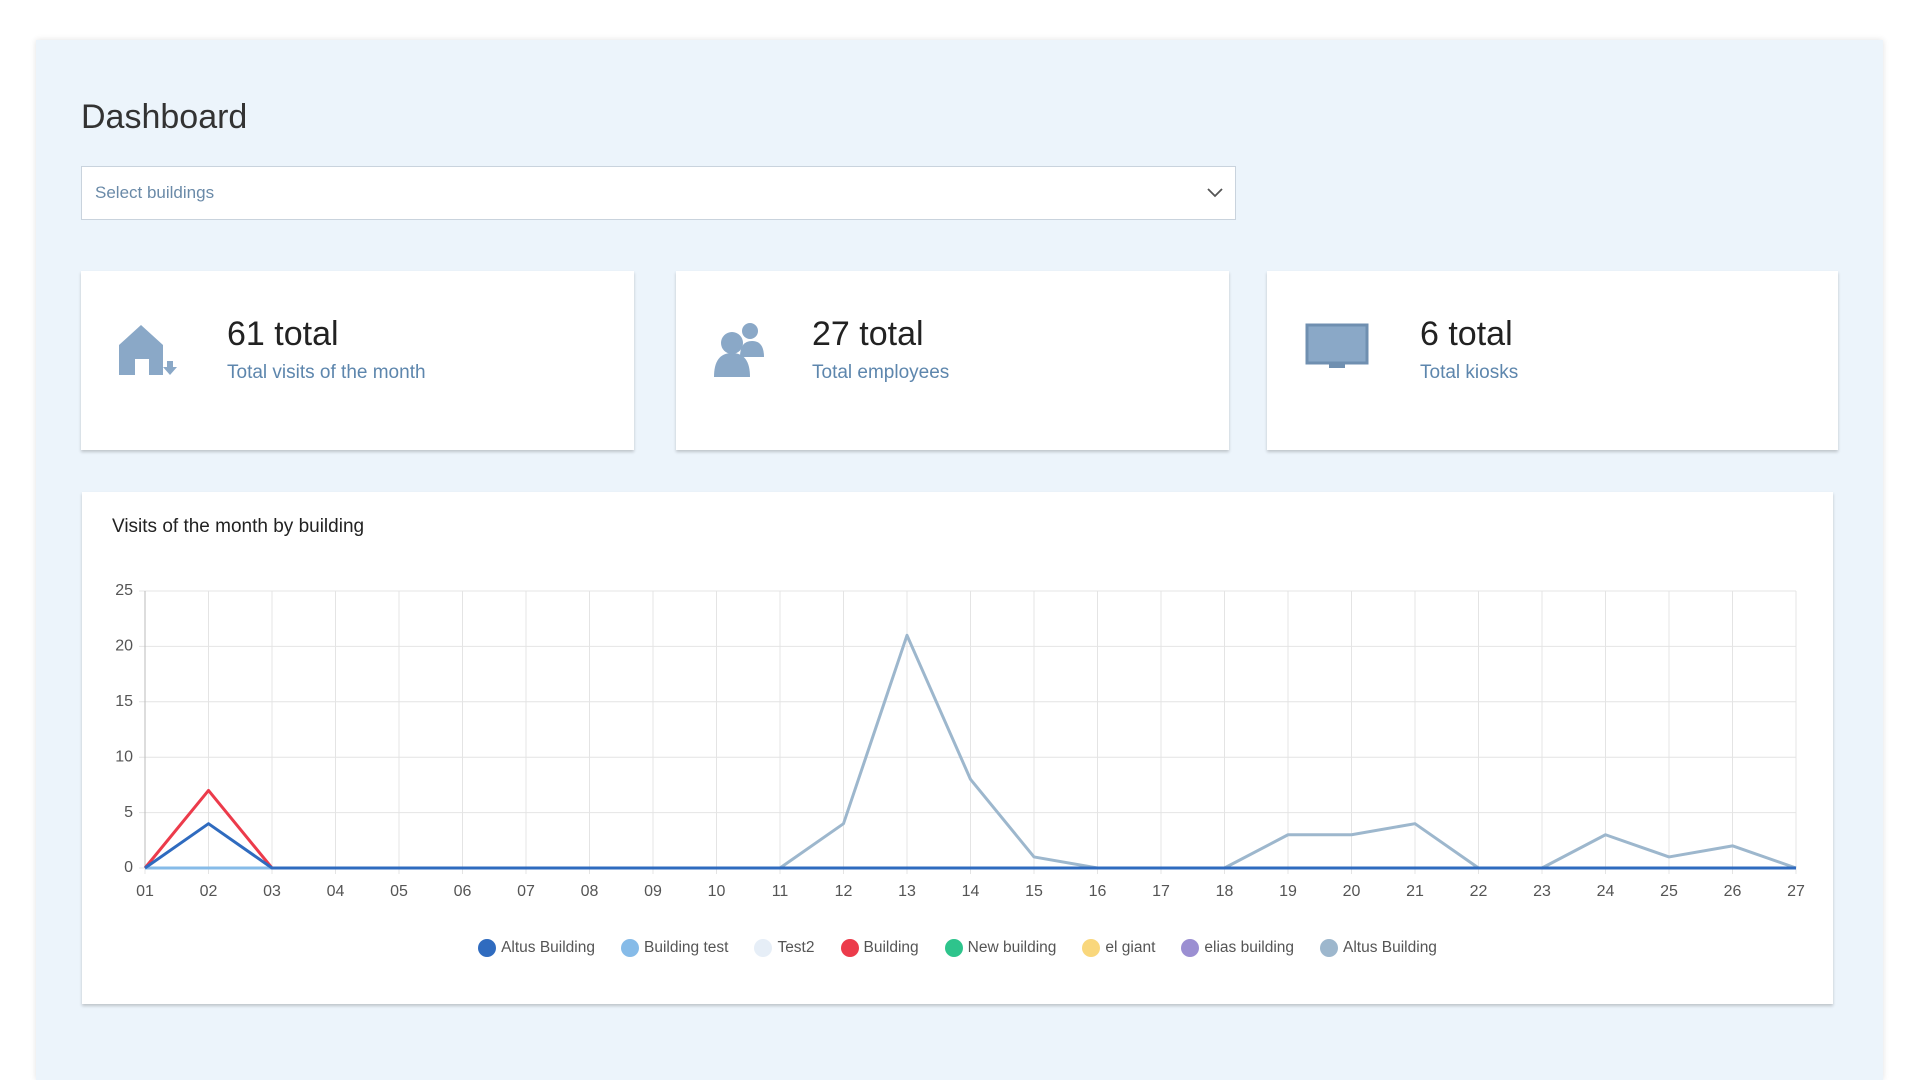 This screenshot has width=1920, height=1080. What do you see at coordinates (526, 891) in the screenshot?
I see `x-tick-label: 07` at bounding box center [526, 891].